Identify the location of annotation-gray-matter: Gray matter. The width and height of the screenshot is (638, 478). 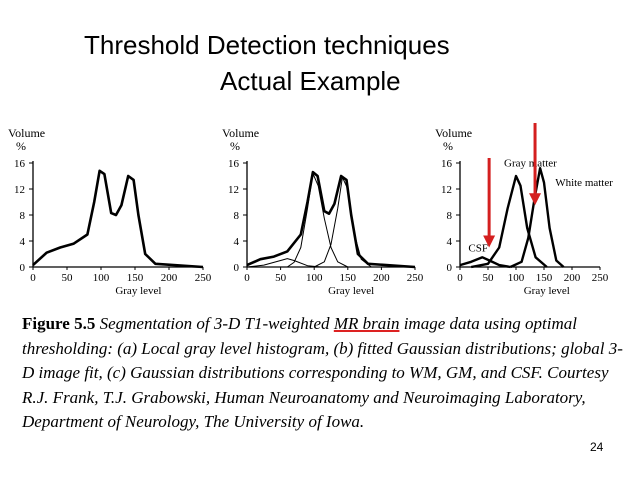
(530, 163).